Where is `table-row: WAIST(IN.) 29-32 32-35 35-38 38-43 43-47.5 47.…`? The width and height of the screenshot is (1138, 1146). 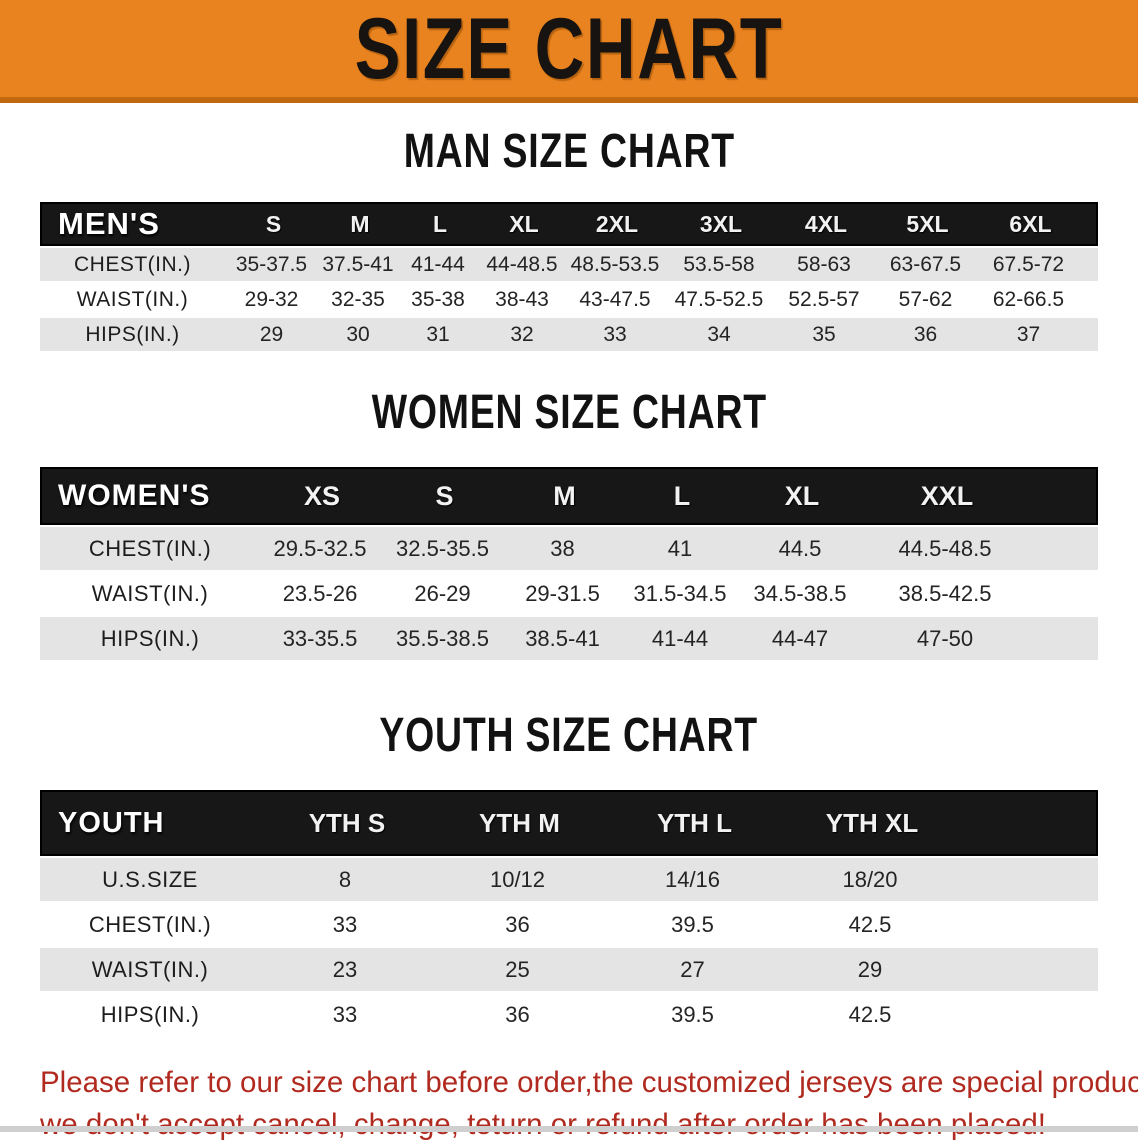 table-row: WAIST(IN.) 29-32 32-35 35-38 38-43 43-47.5 47.… is located at coordinates (569, 299).